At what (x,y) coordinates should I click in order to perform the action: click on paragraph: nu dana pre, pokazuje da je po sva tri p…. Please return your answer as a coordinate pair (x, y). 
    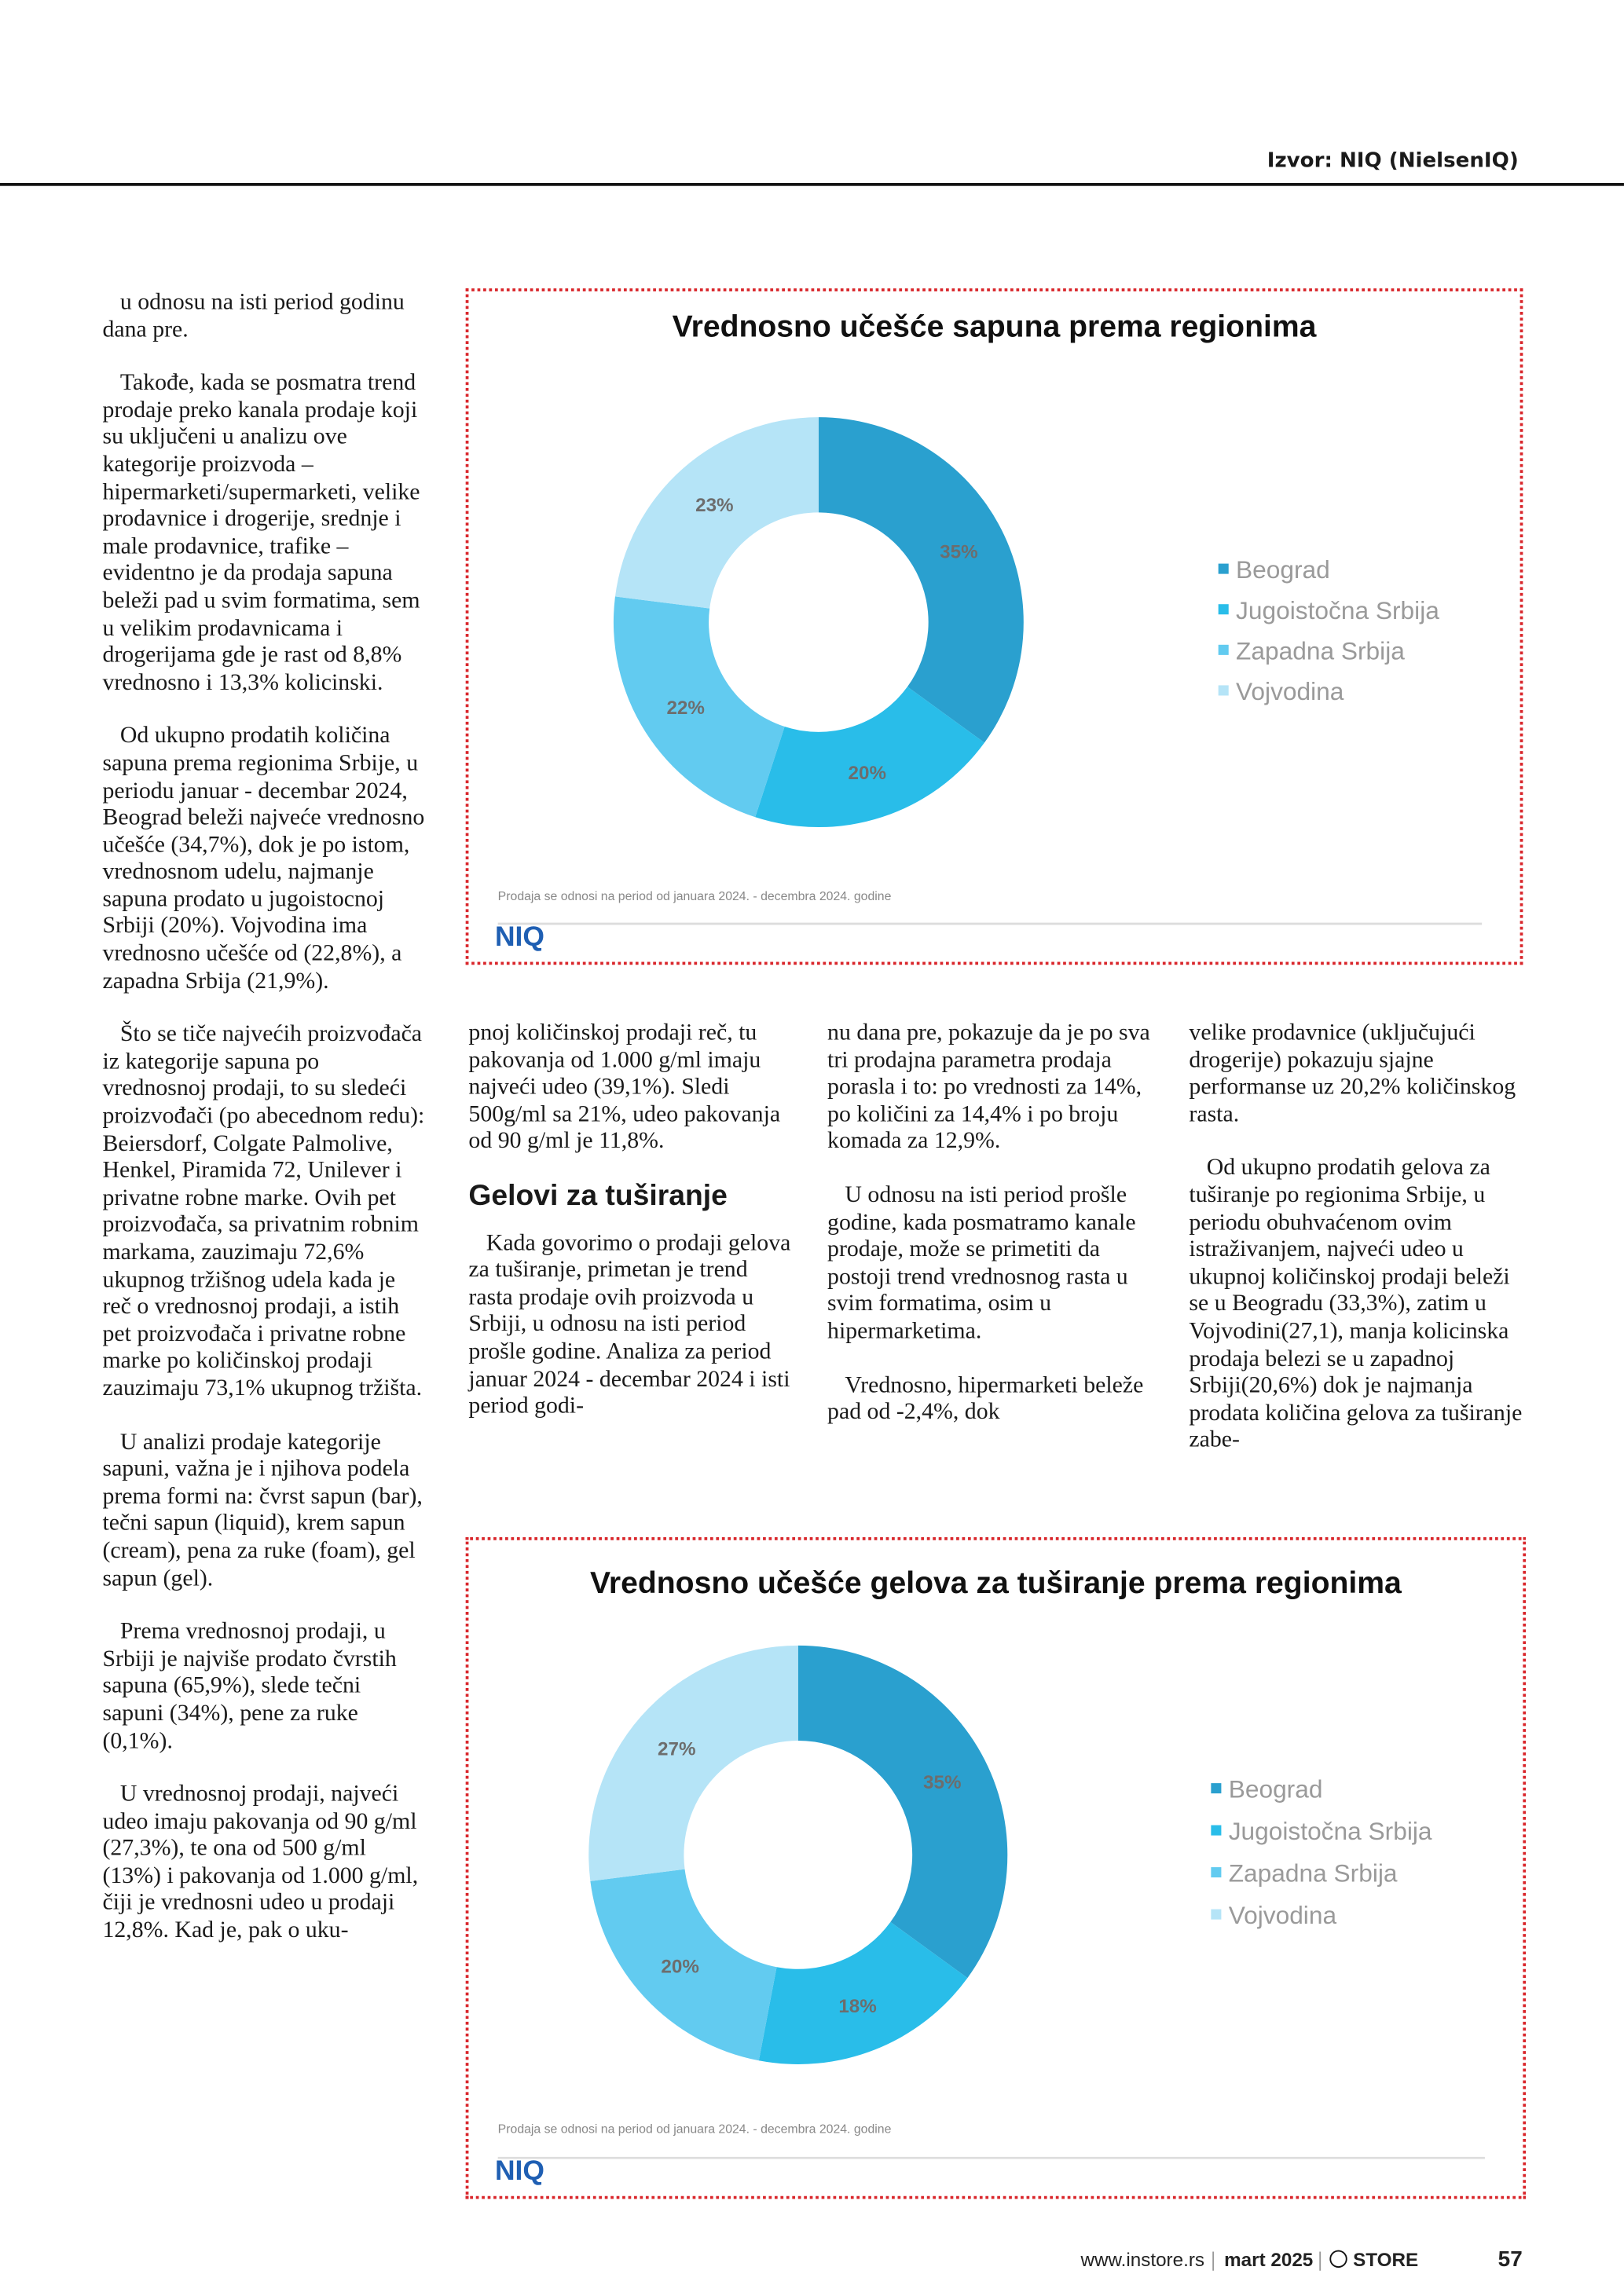
    Looking at the image, I should click on (989, 1087).